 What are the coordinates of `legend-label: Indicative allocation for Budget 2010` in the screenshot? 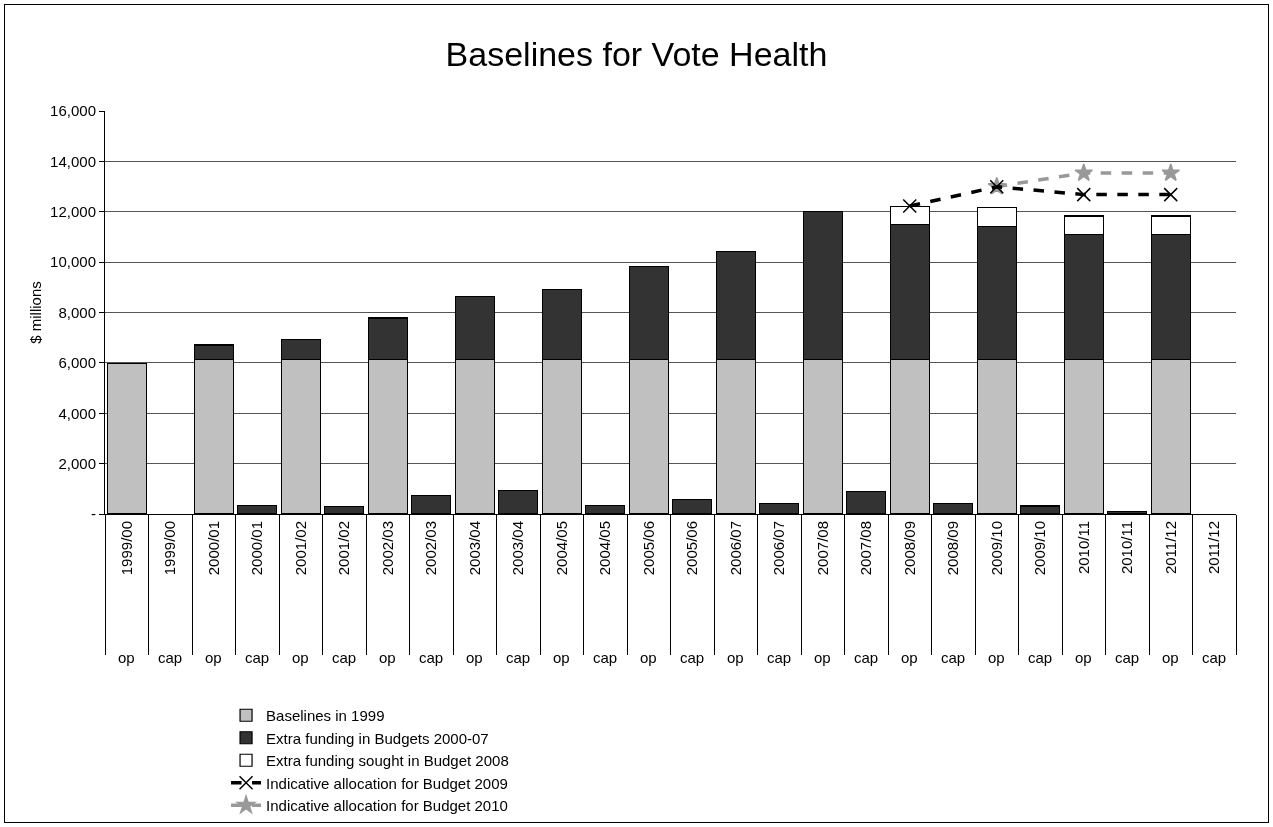 It's located at (387, 806).